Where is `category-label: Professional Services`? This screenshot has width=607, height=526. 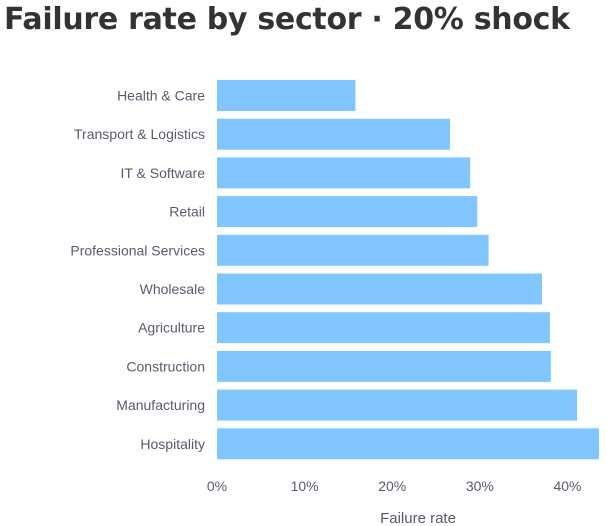
category-label: Professional Services is located at coordinates (137, 250).